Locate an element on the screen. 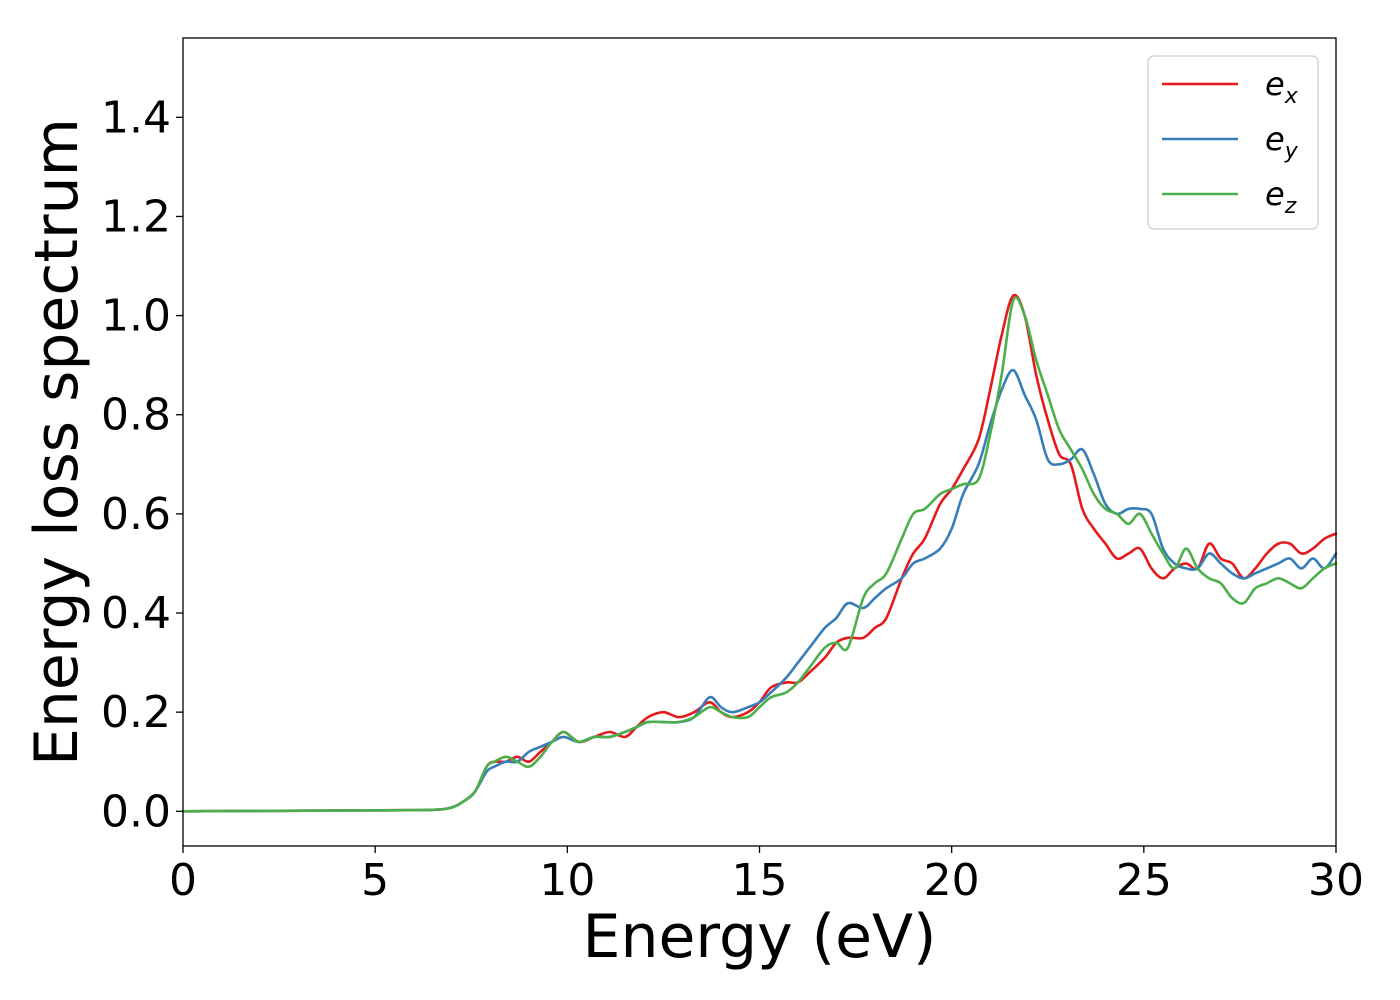 This screenshot has height=1000, width=1400. y-tick-label: 0.8 is located at coordinates (136, 415).